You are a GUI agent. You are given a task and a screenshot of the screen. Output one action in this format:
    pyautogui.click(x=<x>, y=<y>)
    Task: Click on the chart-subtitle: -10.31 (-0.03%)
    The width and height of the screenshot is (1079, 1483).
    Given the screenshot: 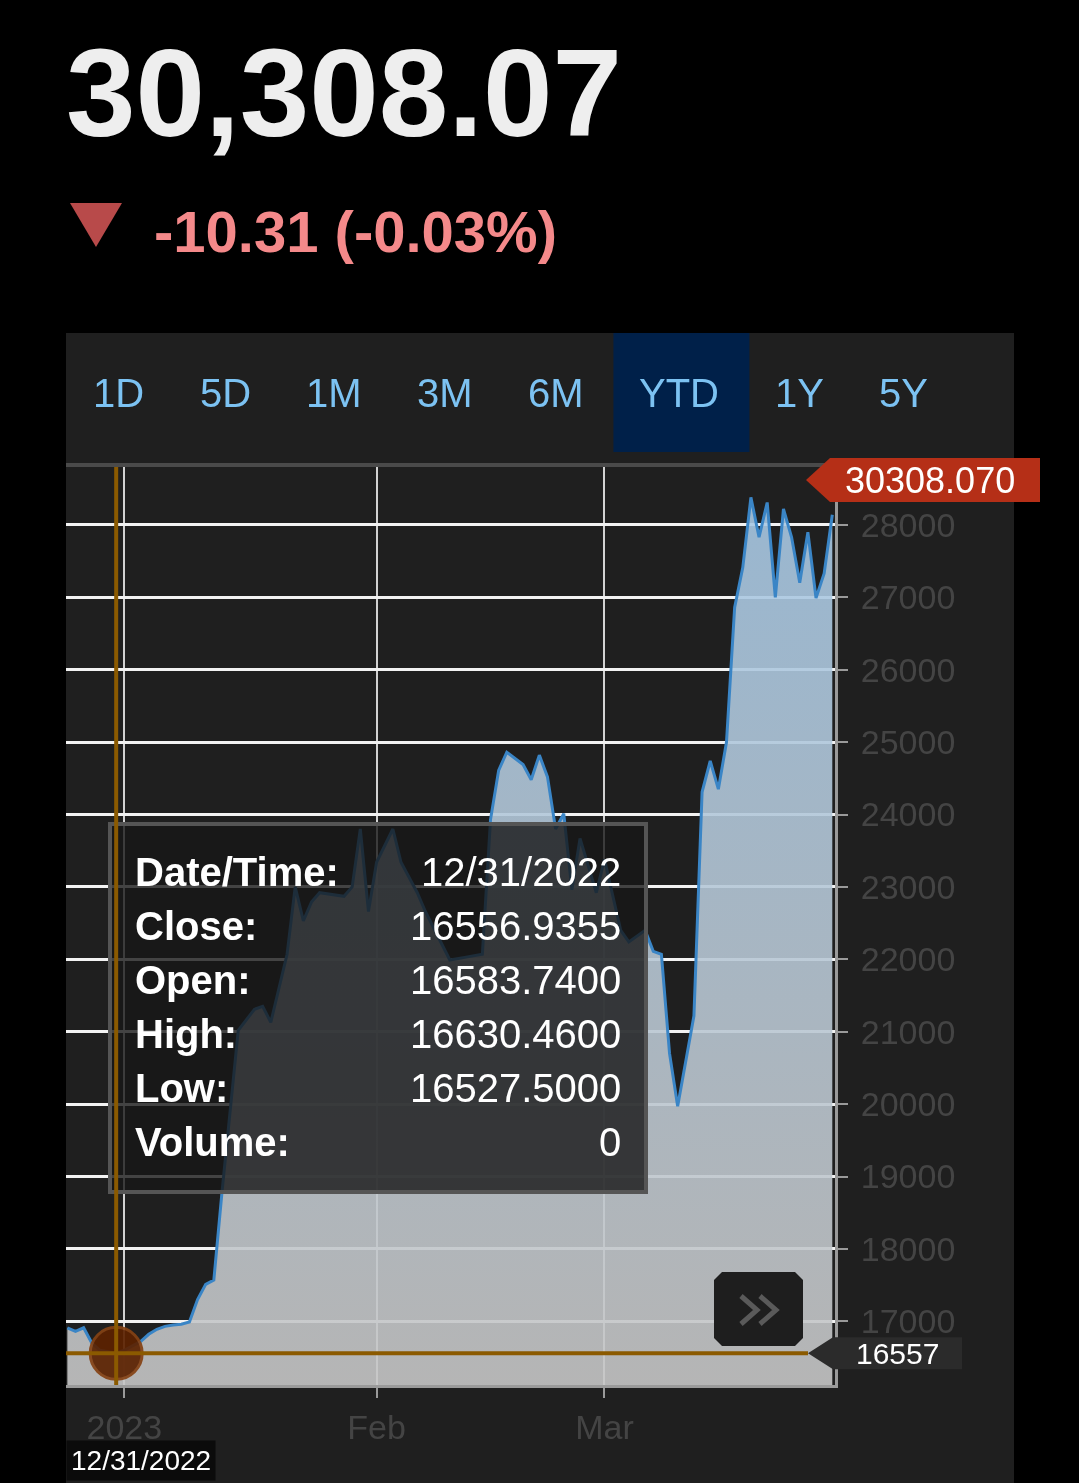 What is the action you would take?
    pyautogui.click(x=355, y=231)
    